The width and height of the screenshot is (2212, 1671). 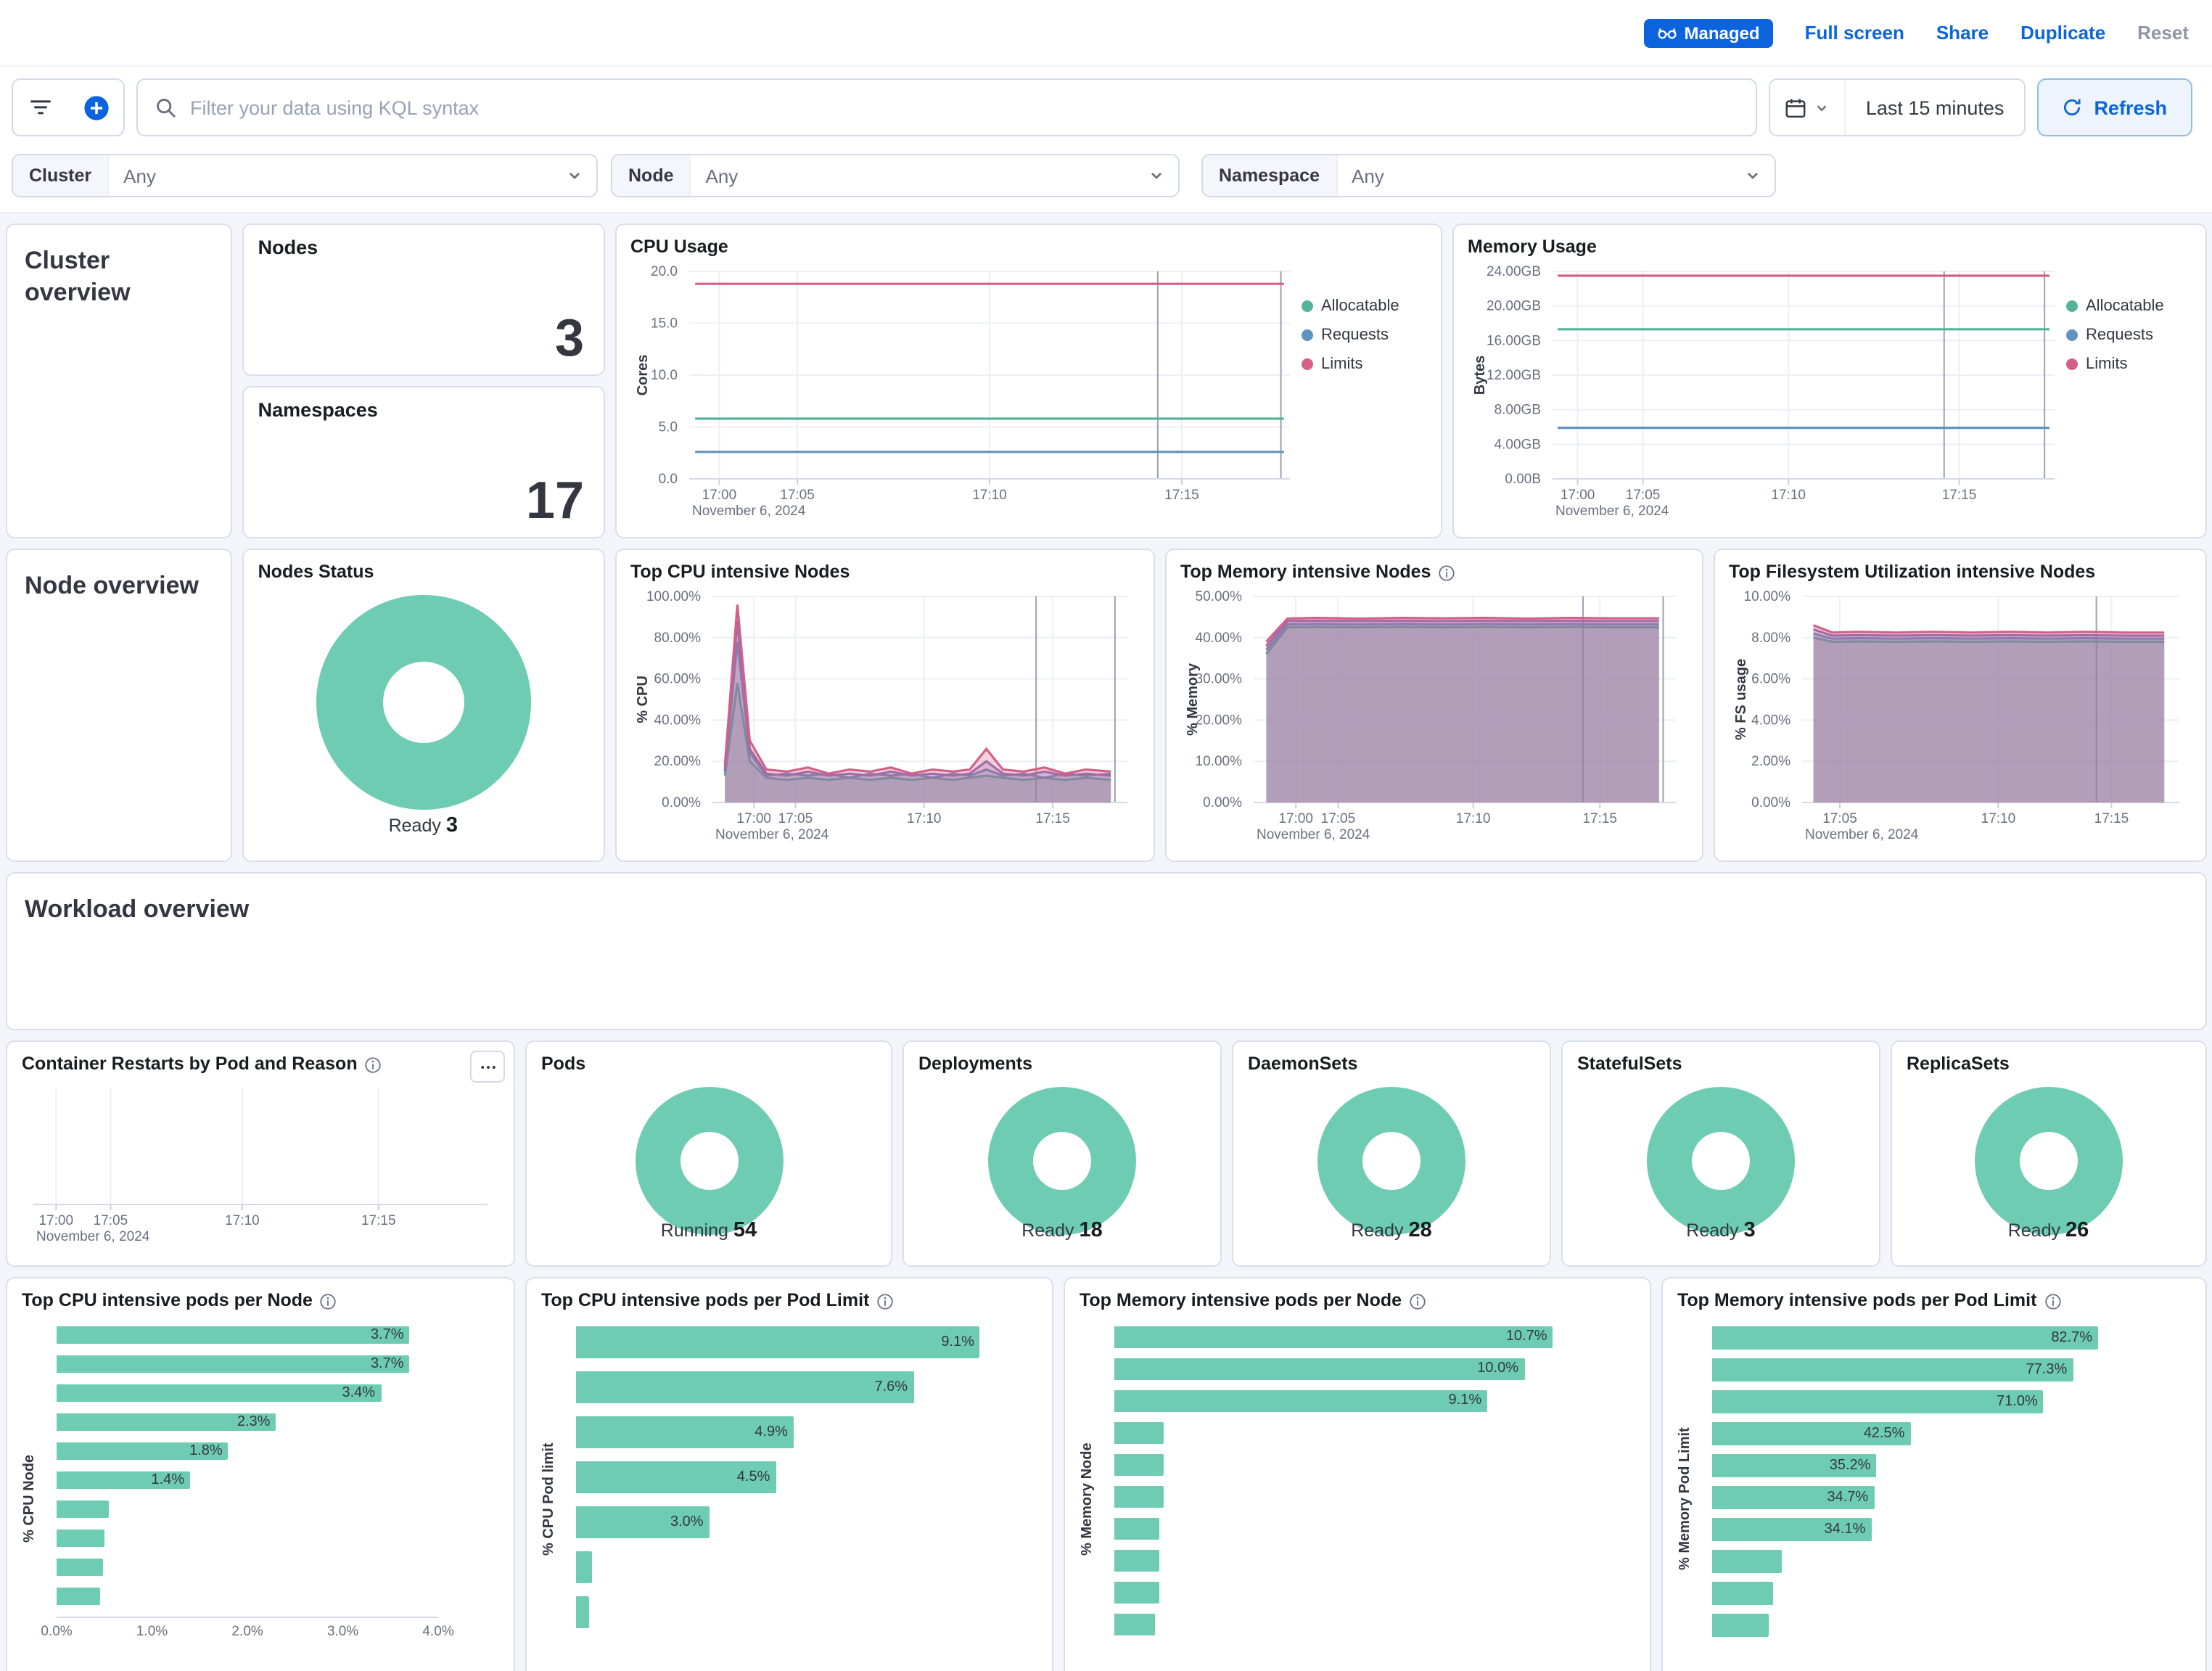 What do you see at coordinates (687, 1522) in the screenshot?
I see `bar-value-label: 3.0%` at bounding box center [687, 1522].